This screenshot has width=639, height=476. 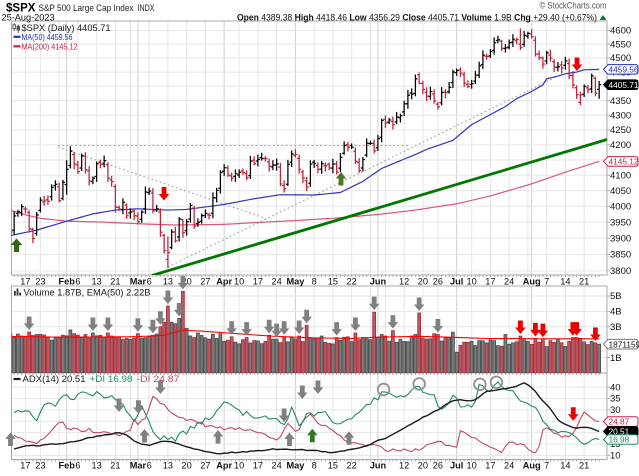 What do you see at coordinates (66, 28) in the screenshot?
I see `svg-text: $SPX (Daily) 4405.71` at bounding box center [66, 28].